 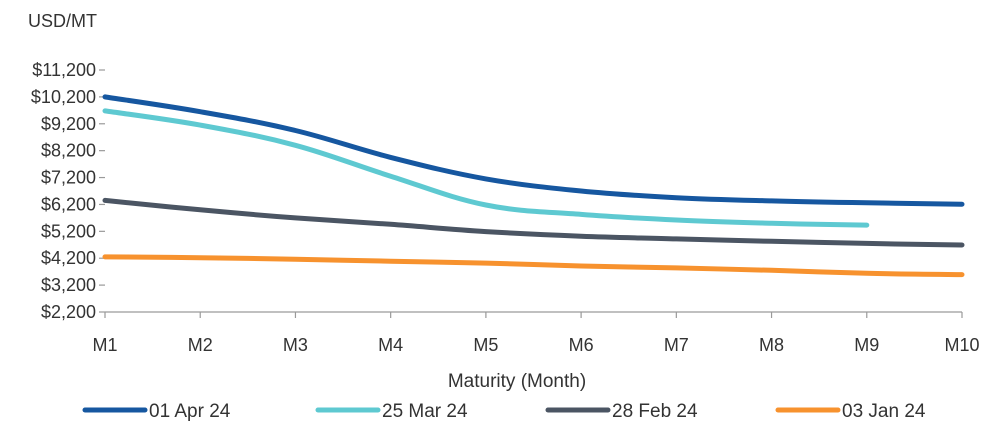 I want to click on x-tick-label: M9, so click(x=866, y=345).